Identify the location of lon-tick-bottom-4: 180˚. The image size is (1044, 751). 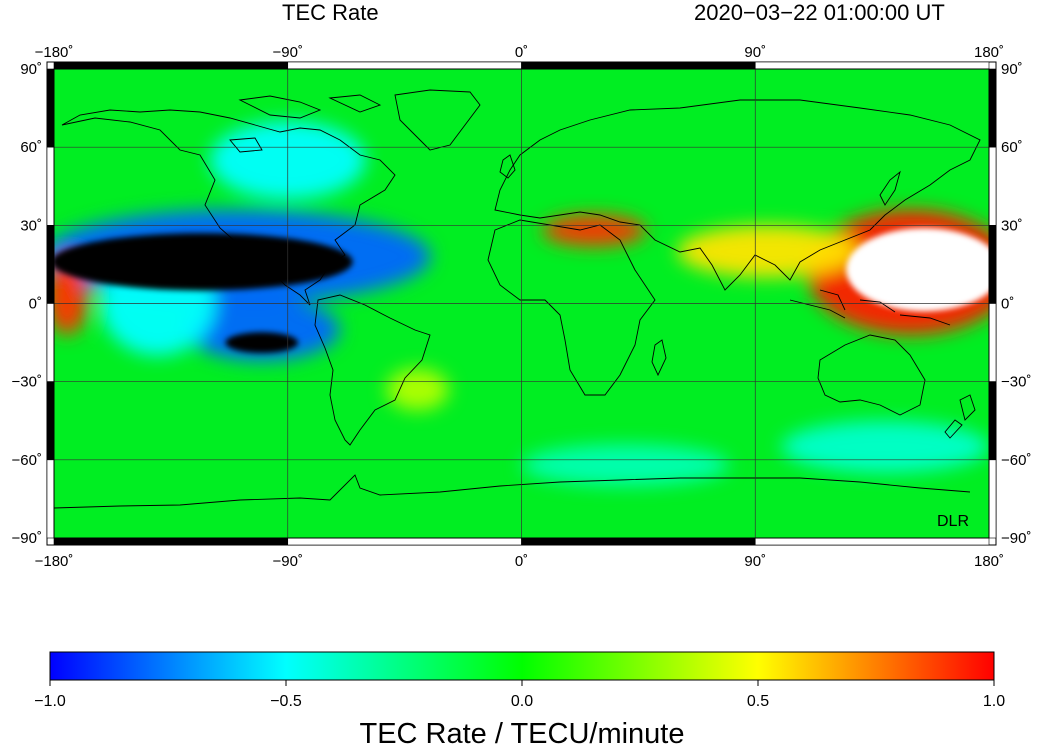
(989, 561).